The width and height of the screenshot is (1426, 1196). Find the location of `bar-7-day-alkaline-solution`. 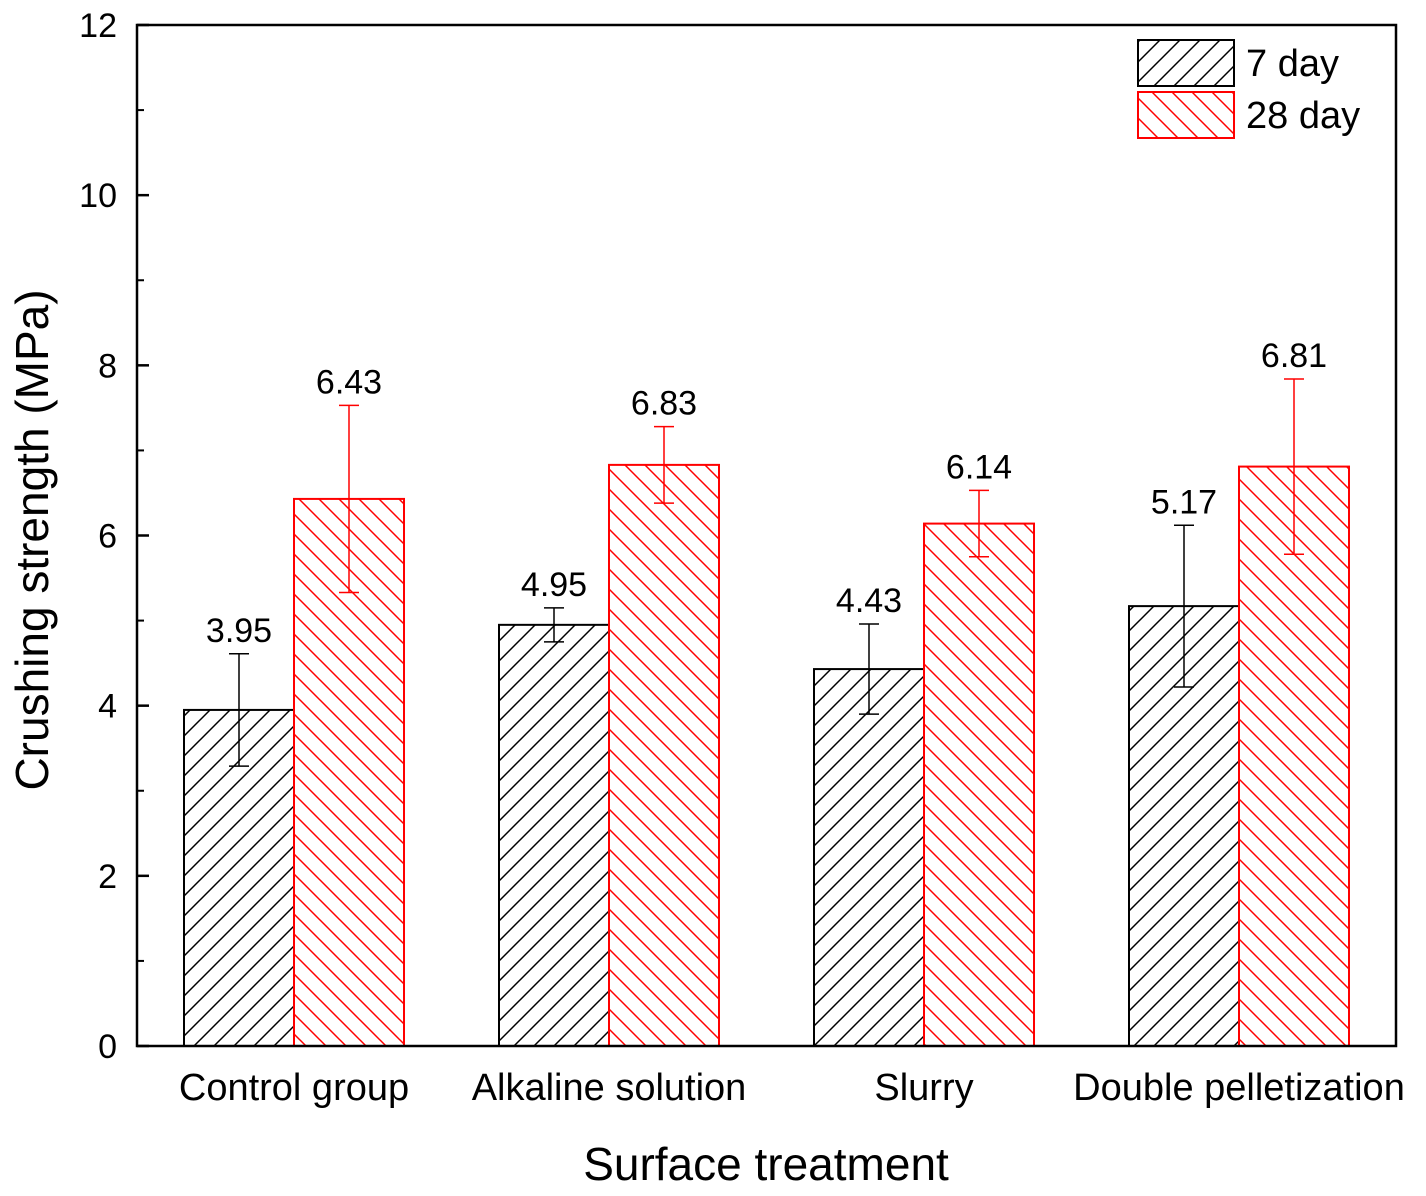

bar-7-day-alkaline-solution is located at coordinates (554, 835).